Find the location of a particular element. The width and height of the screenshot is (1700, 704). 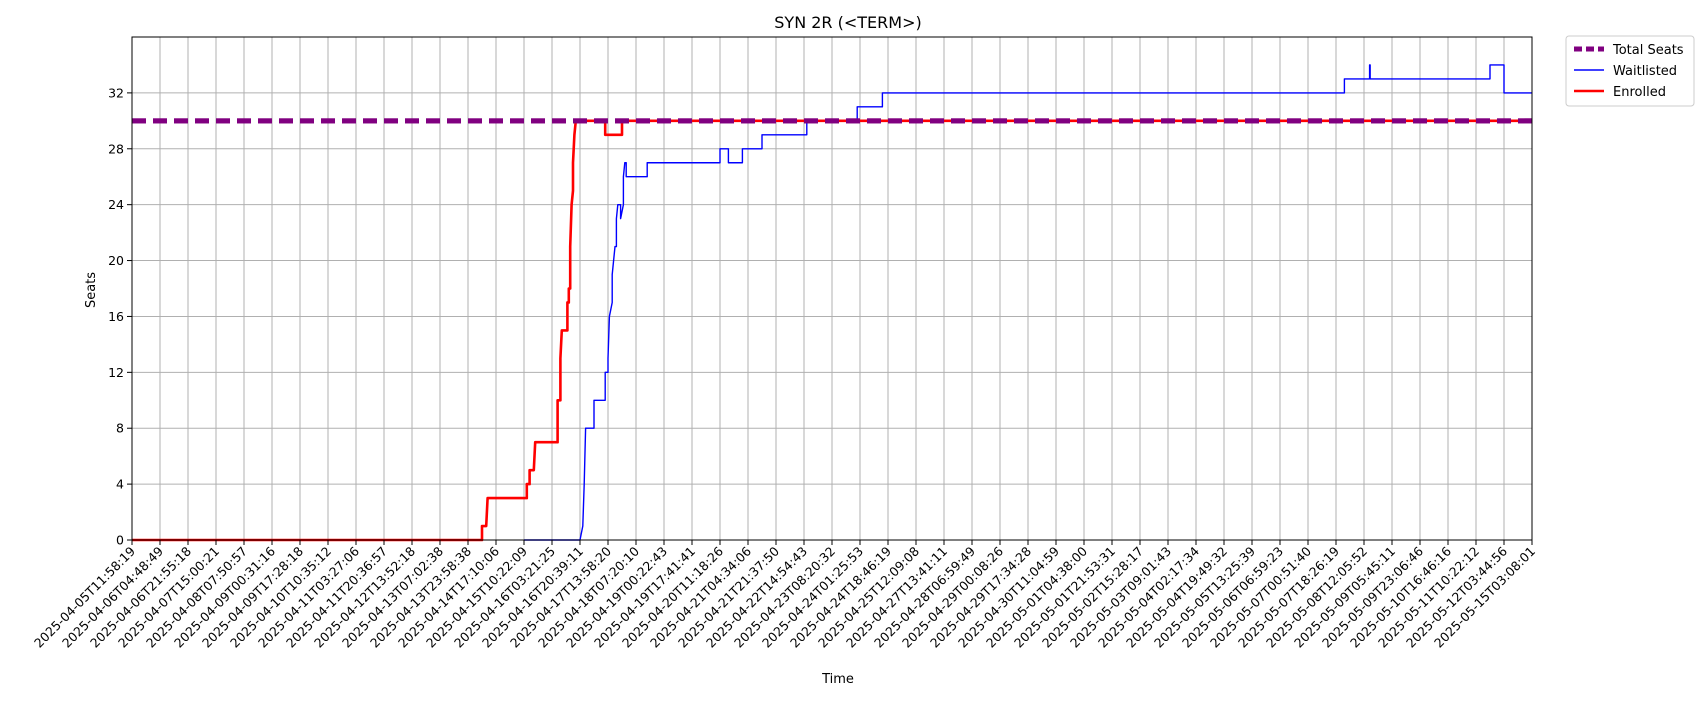

y-tick-label: 28 is located at coordinates (116, 148).